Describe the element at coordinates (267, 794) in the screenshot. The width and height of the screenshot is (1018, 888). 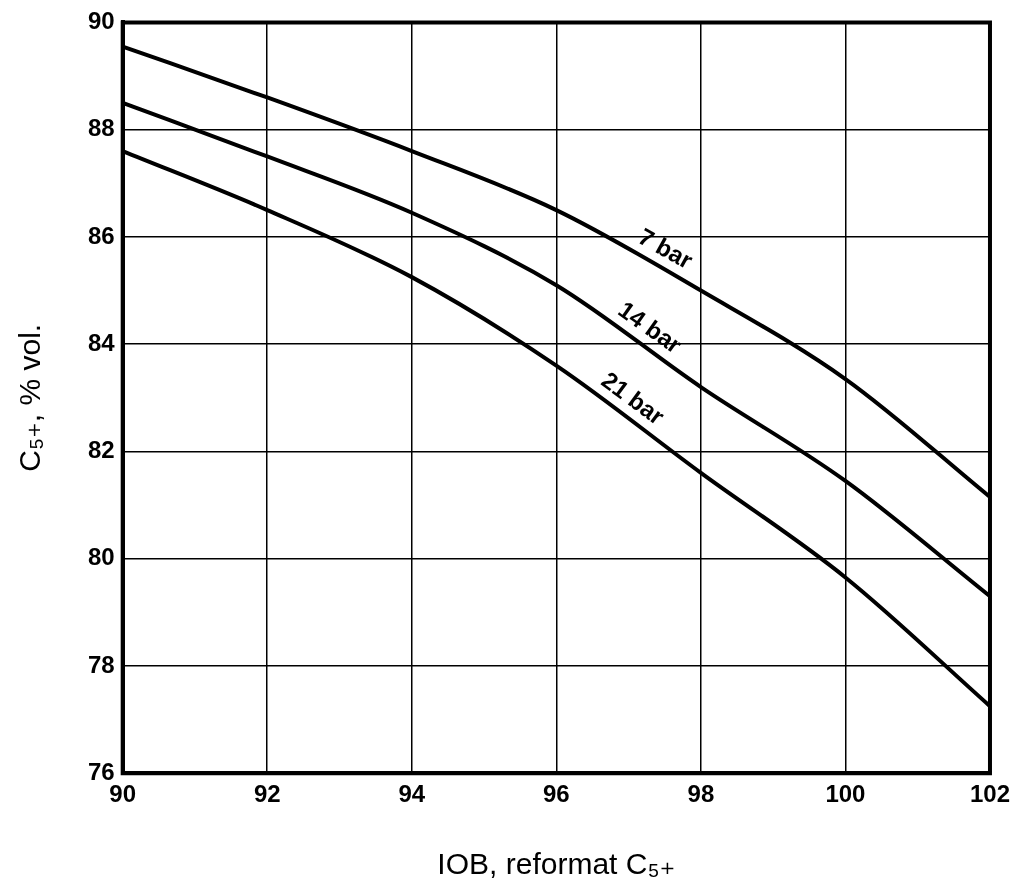
I see `x-tick-label: 92` at that location.